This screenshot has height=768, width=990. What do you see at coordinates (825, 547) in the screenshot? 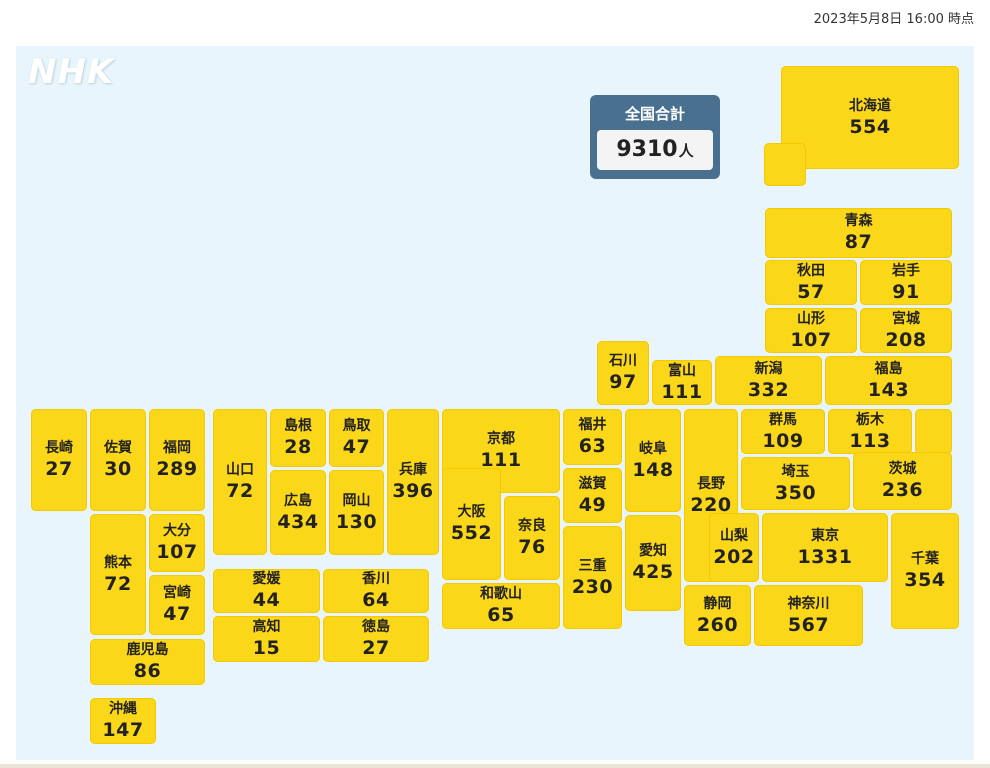
I see `pref-tokyo: 東京 1331` at bounding box center [825, 547].